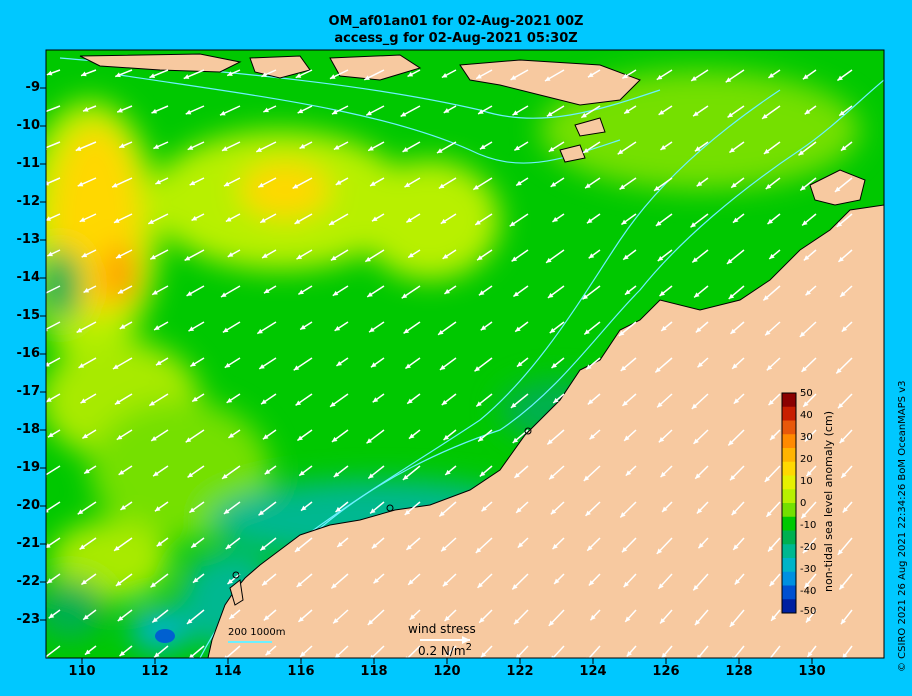 This screenshot has height=696, width=912. What do you see at coordinates (374, 671) in the screenshot?
I see `x-tick-label: 118` at bounding box center [374, 671].